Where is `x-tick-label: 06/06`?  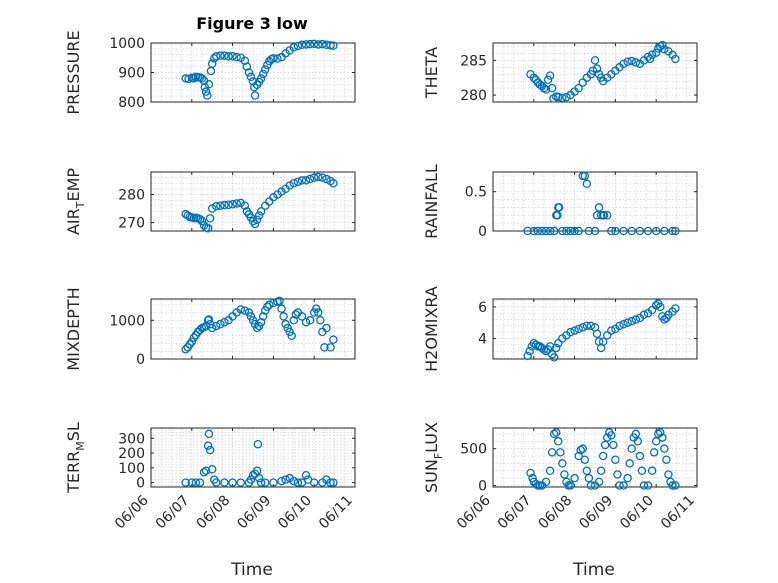
x-tick-label: 06/06 is located at coordinates (132, 512).